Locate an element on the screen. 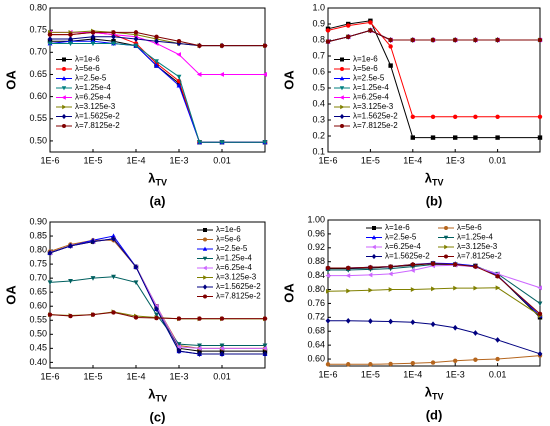  legend-label: λ=7.8125e-2 is located at coordinates (479, 256).